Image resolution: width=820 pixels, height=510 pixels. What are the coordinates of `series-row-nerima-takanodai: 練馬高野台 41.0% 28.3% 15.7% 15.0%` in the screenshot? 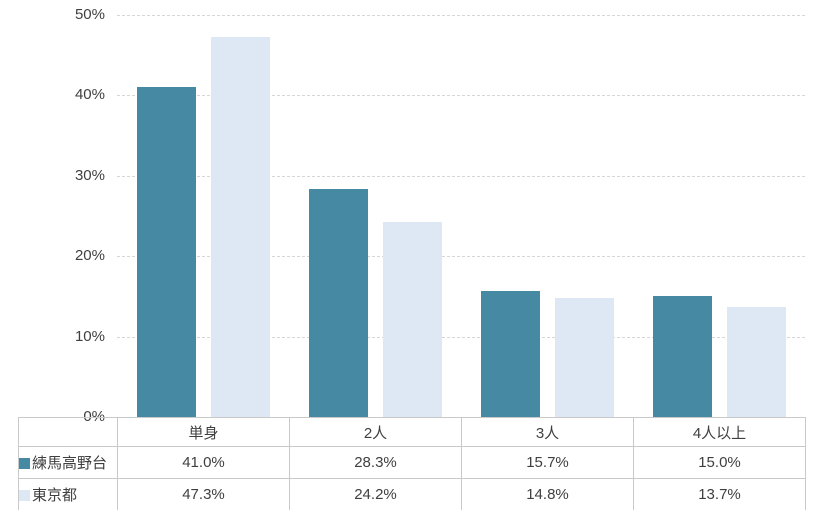 It's located at (412, 462).